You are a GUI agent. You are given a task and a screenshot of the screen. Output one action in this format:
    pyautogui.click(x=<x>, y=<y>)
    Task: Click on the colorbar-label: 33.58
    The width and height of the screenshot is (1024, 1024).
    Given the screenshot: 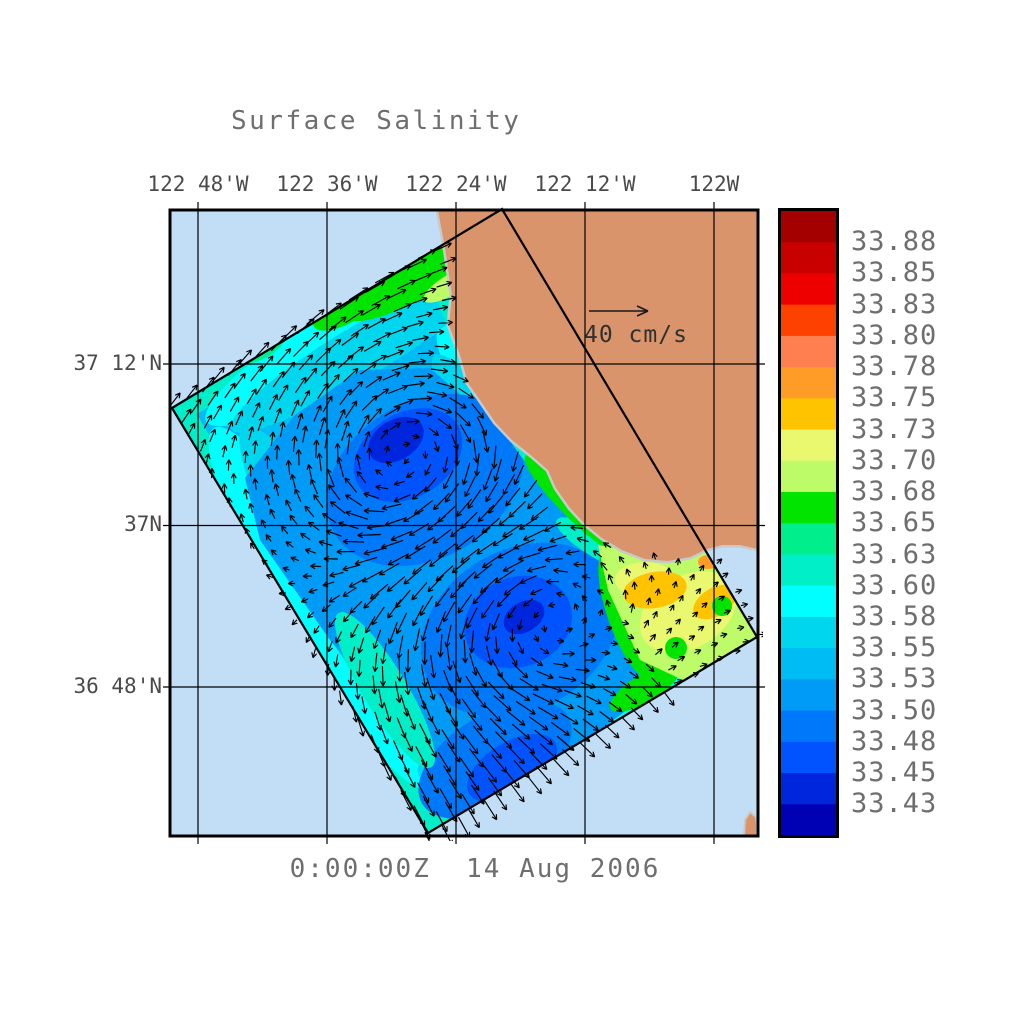 What is the action you would take?
    pyautogui.click(x=894, y=616)
    